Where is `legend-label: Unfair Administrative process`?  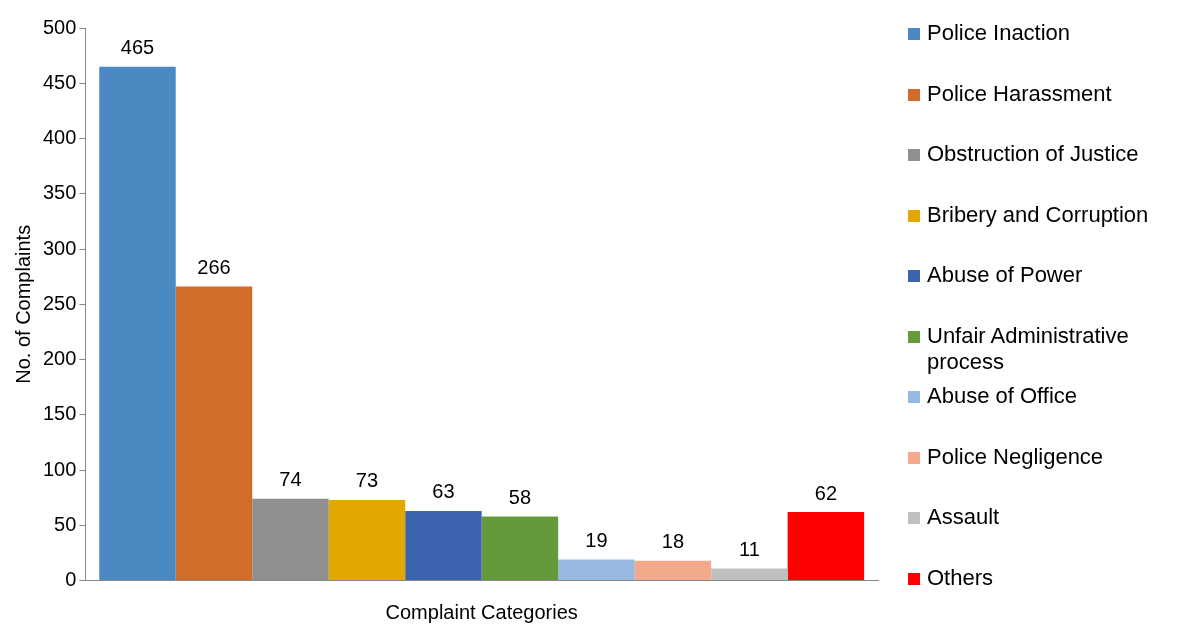
legend-label: Unfair Administrative process is located at coordinates (1028, 348).